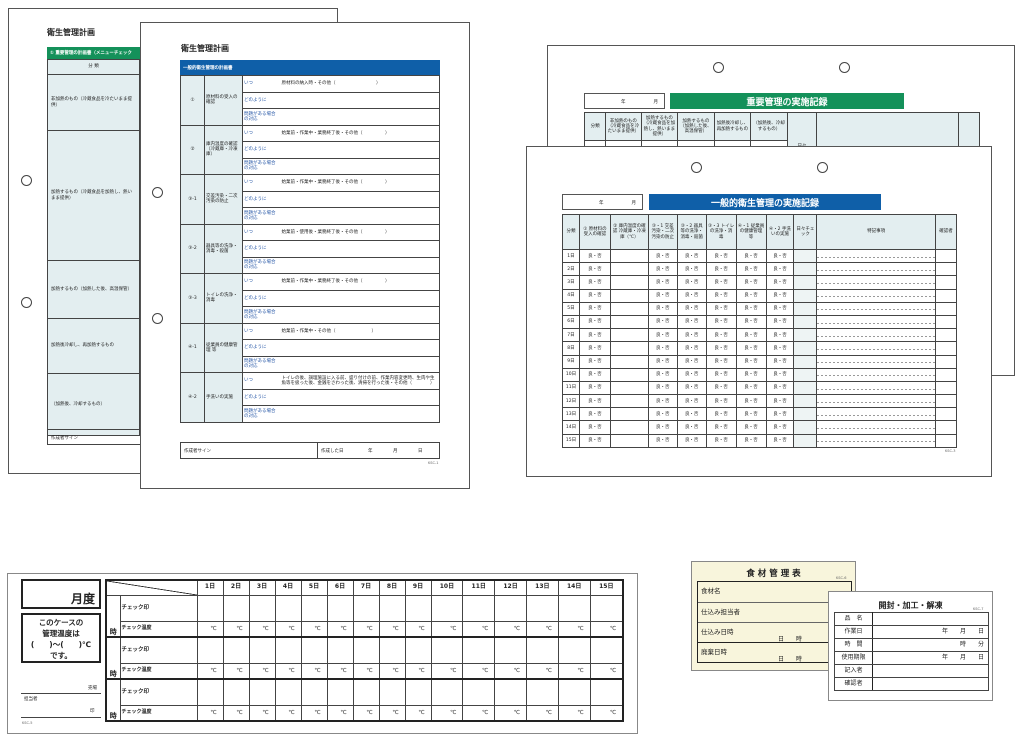 This screenshot has height=737, width=1024. Describe the element at coordinates (930, 658) in the screenshot. I see `open-card-value: 年 月 日` at that location.